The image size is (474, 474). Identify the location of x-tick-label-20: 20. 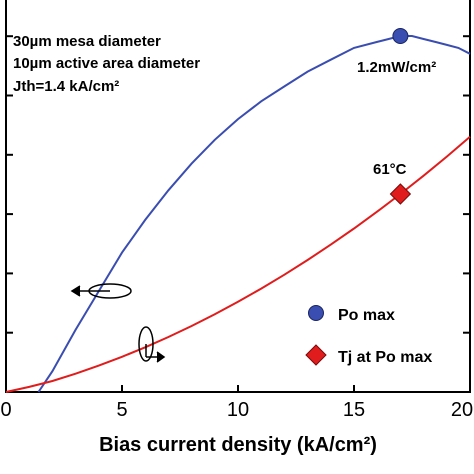
(462, 410).